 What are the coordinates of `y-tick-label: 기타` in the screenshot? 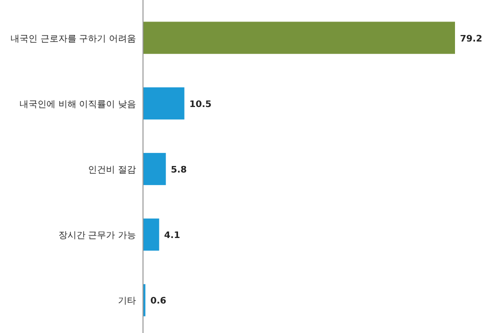 It's located at (127, 301).